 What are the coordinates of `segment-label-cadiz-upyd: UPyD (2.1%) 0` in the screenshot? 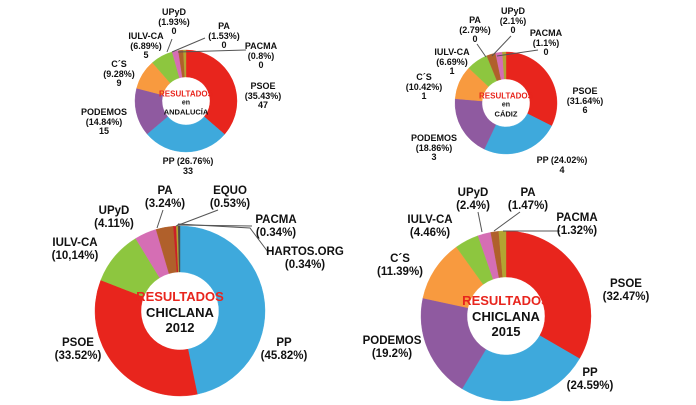 It's located at (513, 21).